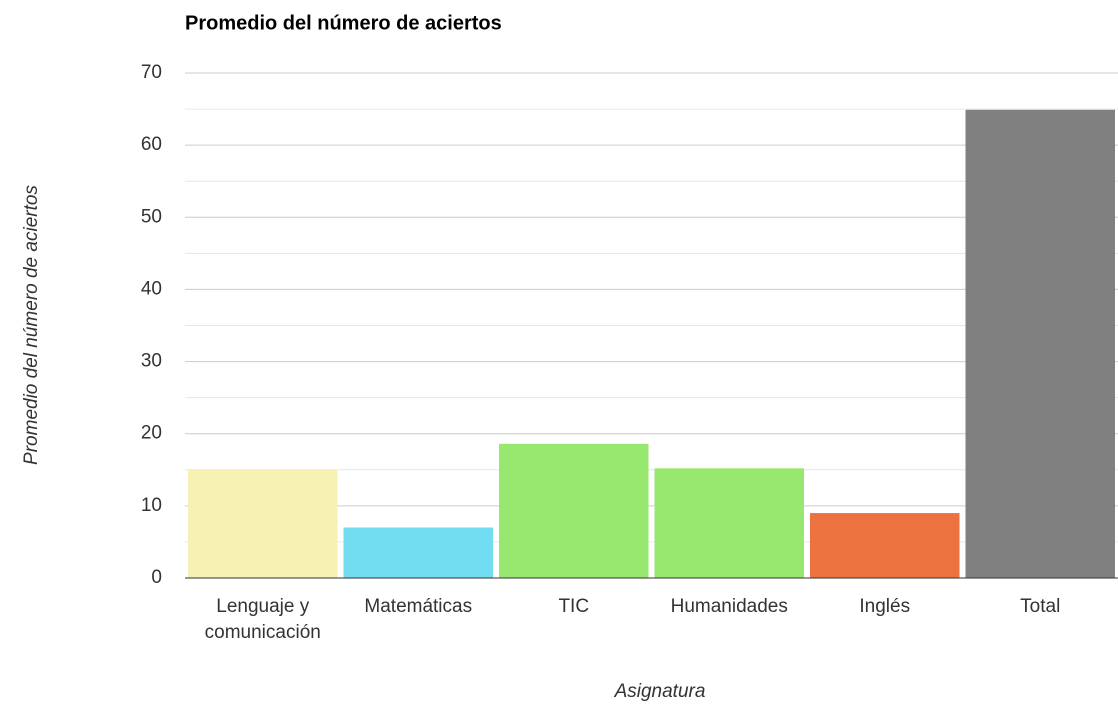 This screenshot has width=1118, height=704. What do you see at coordinates (418, 606) in the screenshot?
I see `x-tick-label: Matemáticas` at bounding box center [418, 606].